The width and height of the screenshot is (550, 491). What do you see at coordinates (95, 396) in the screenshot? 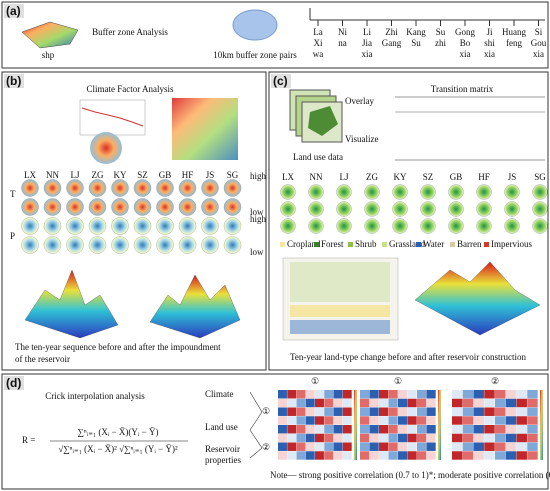
I see `panel-title: Crick interpolation analysis` at bounding box center [95, 396].